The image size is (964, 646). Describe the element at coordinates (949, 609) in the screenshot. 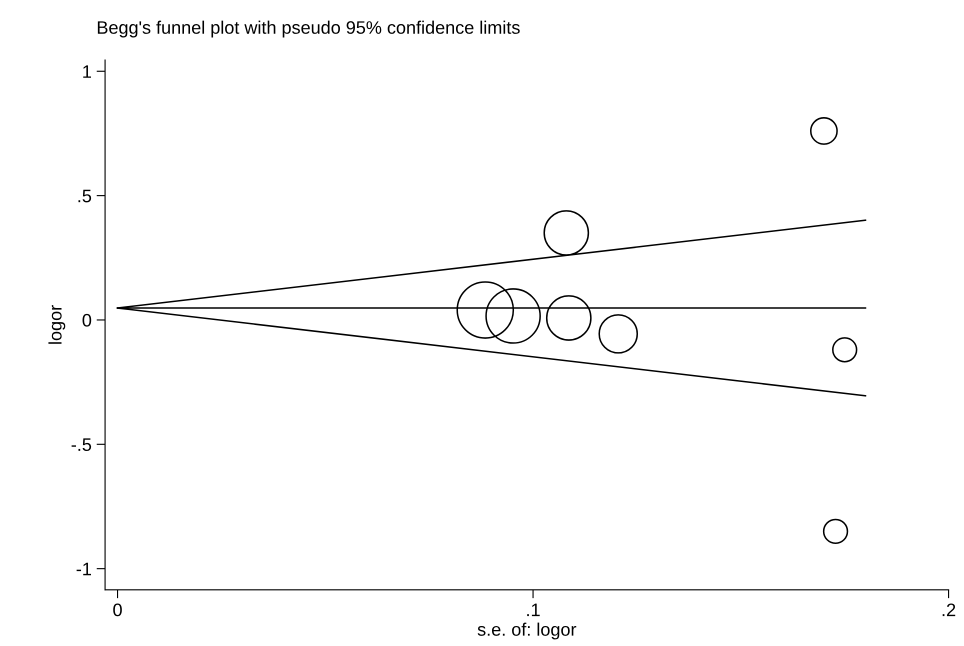

I see `x-tick-label: .2` at that location.